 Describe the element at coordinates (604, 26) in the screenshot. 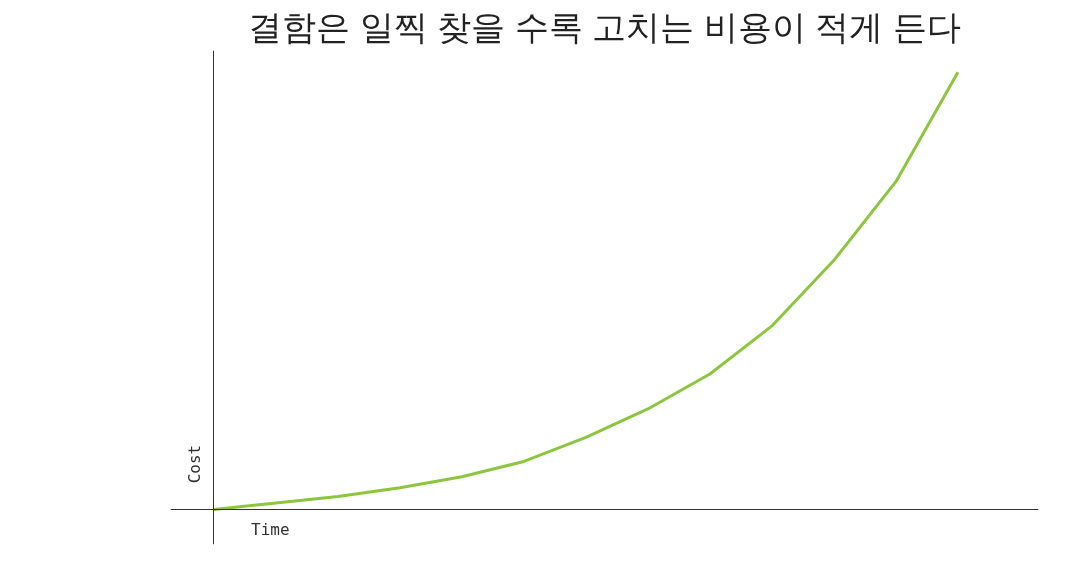

I see `chart-title: 결함은 일찍 찾을 수록 고치는 비용이 적게 든다` at that location.